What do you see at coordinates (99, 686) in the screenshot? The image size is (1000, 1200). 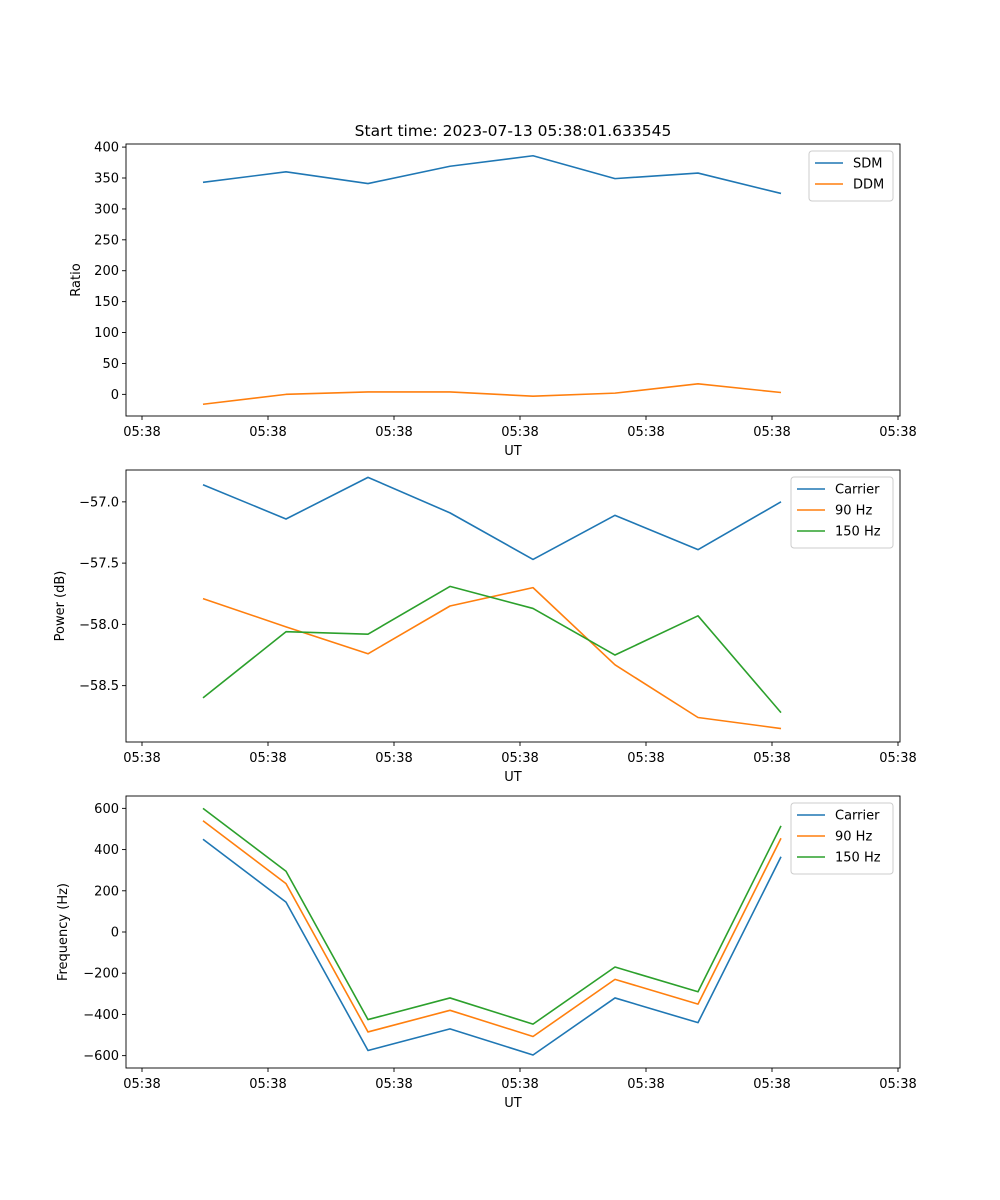 I see `y-tick-label: −58.5` at bounding box center [99, 686].